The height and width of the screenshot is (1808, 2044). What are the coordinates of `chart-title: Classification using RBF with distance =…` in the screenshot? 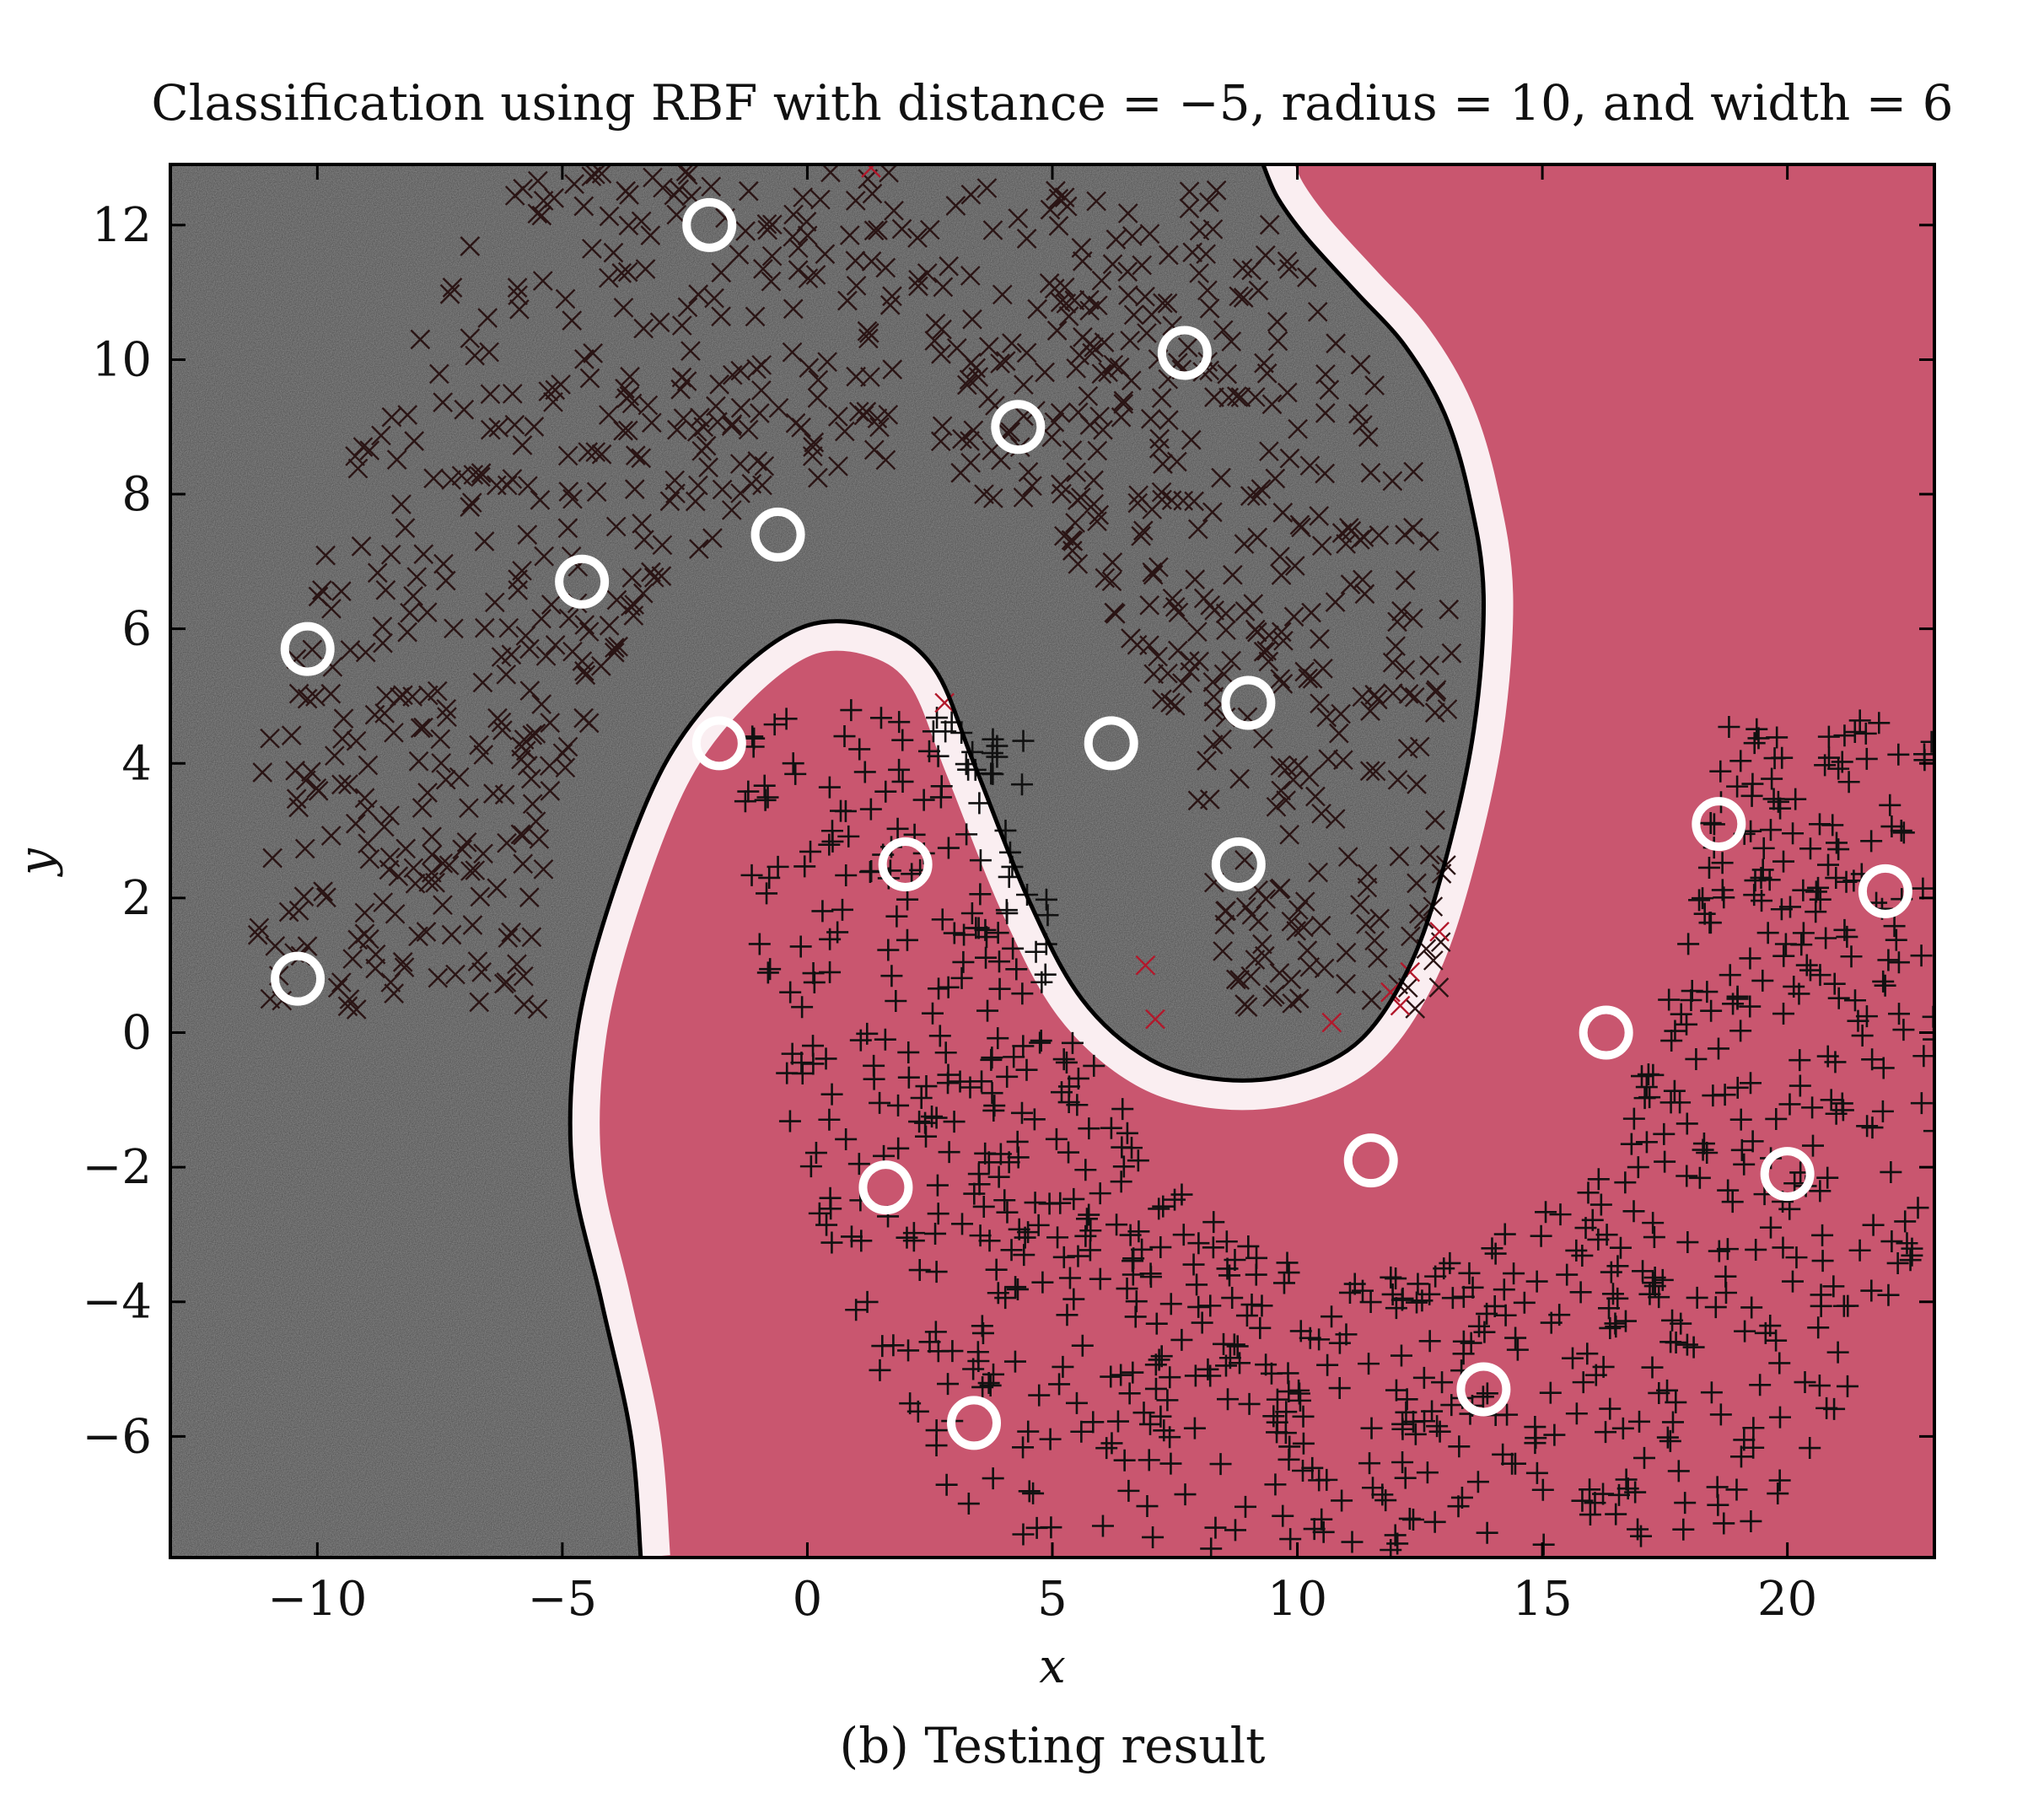 It's located at (1052, 103).